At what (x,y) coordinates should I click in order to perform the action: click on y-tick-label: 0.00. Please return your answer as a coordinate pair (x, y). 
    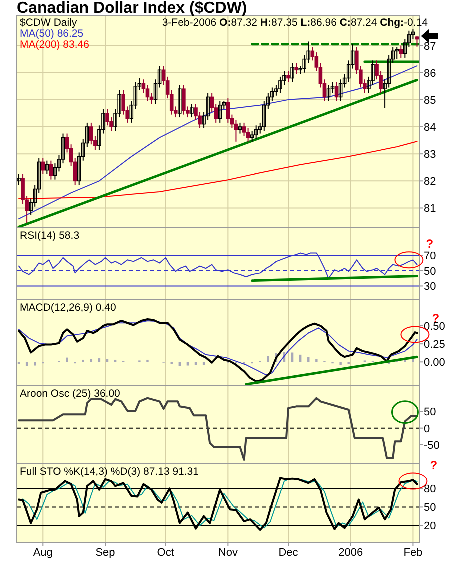
    Looking at the image, I should click on (435, 363).